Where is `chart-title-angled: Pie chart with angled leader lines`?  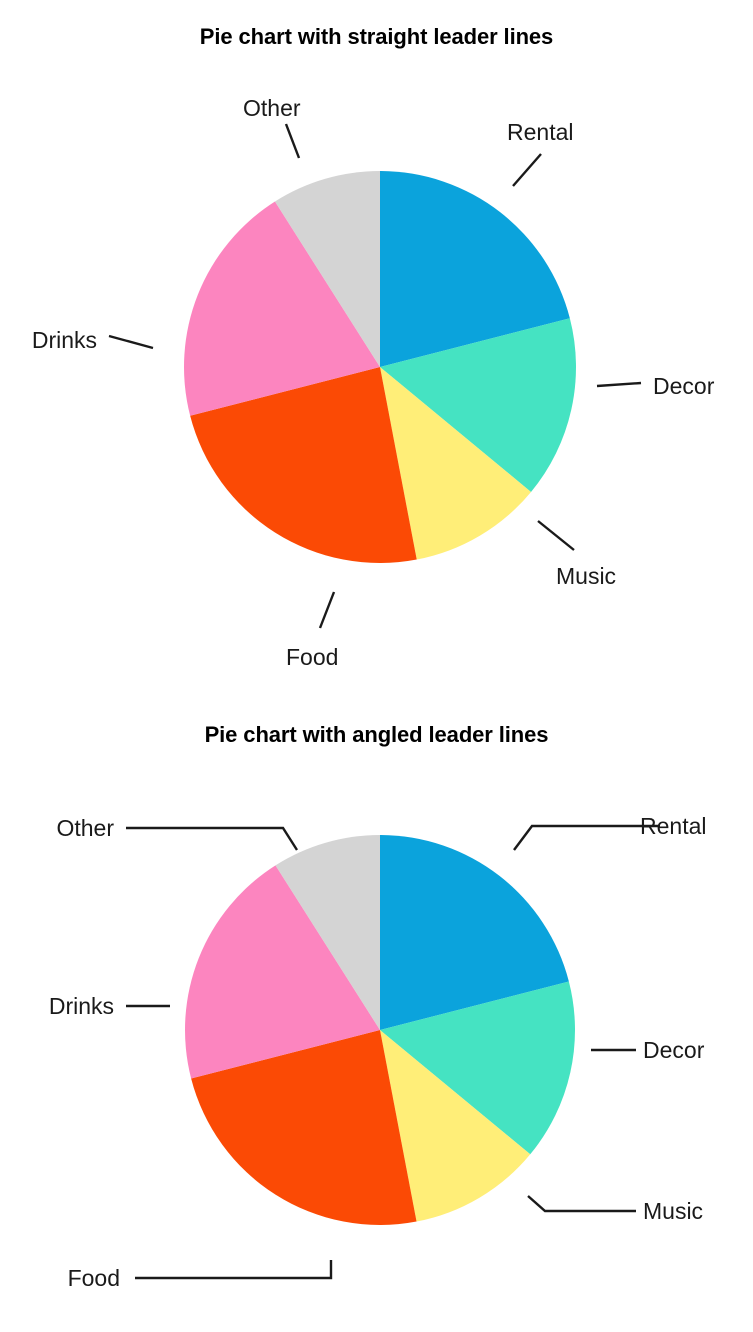 chart-title-angled: Pie chart with angled leader lines is located at coordinates (376, 734).